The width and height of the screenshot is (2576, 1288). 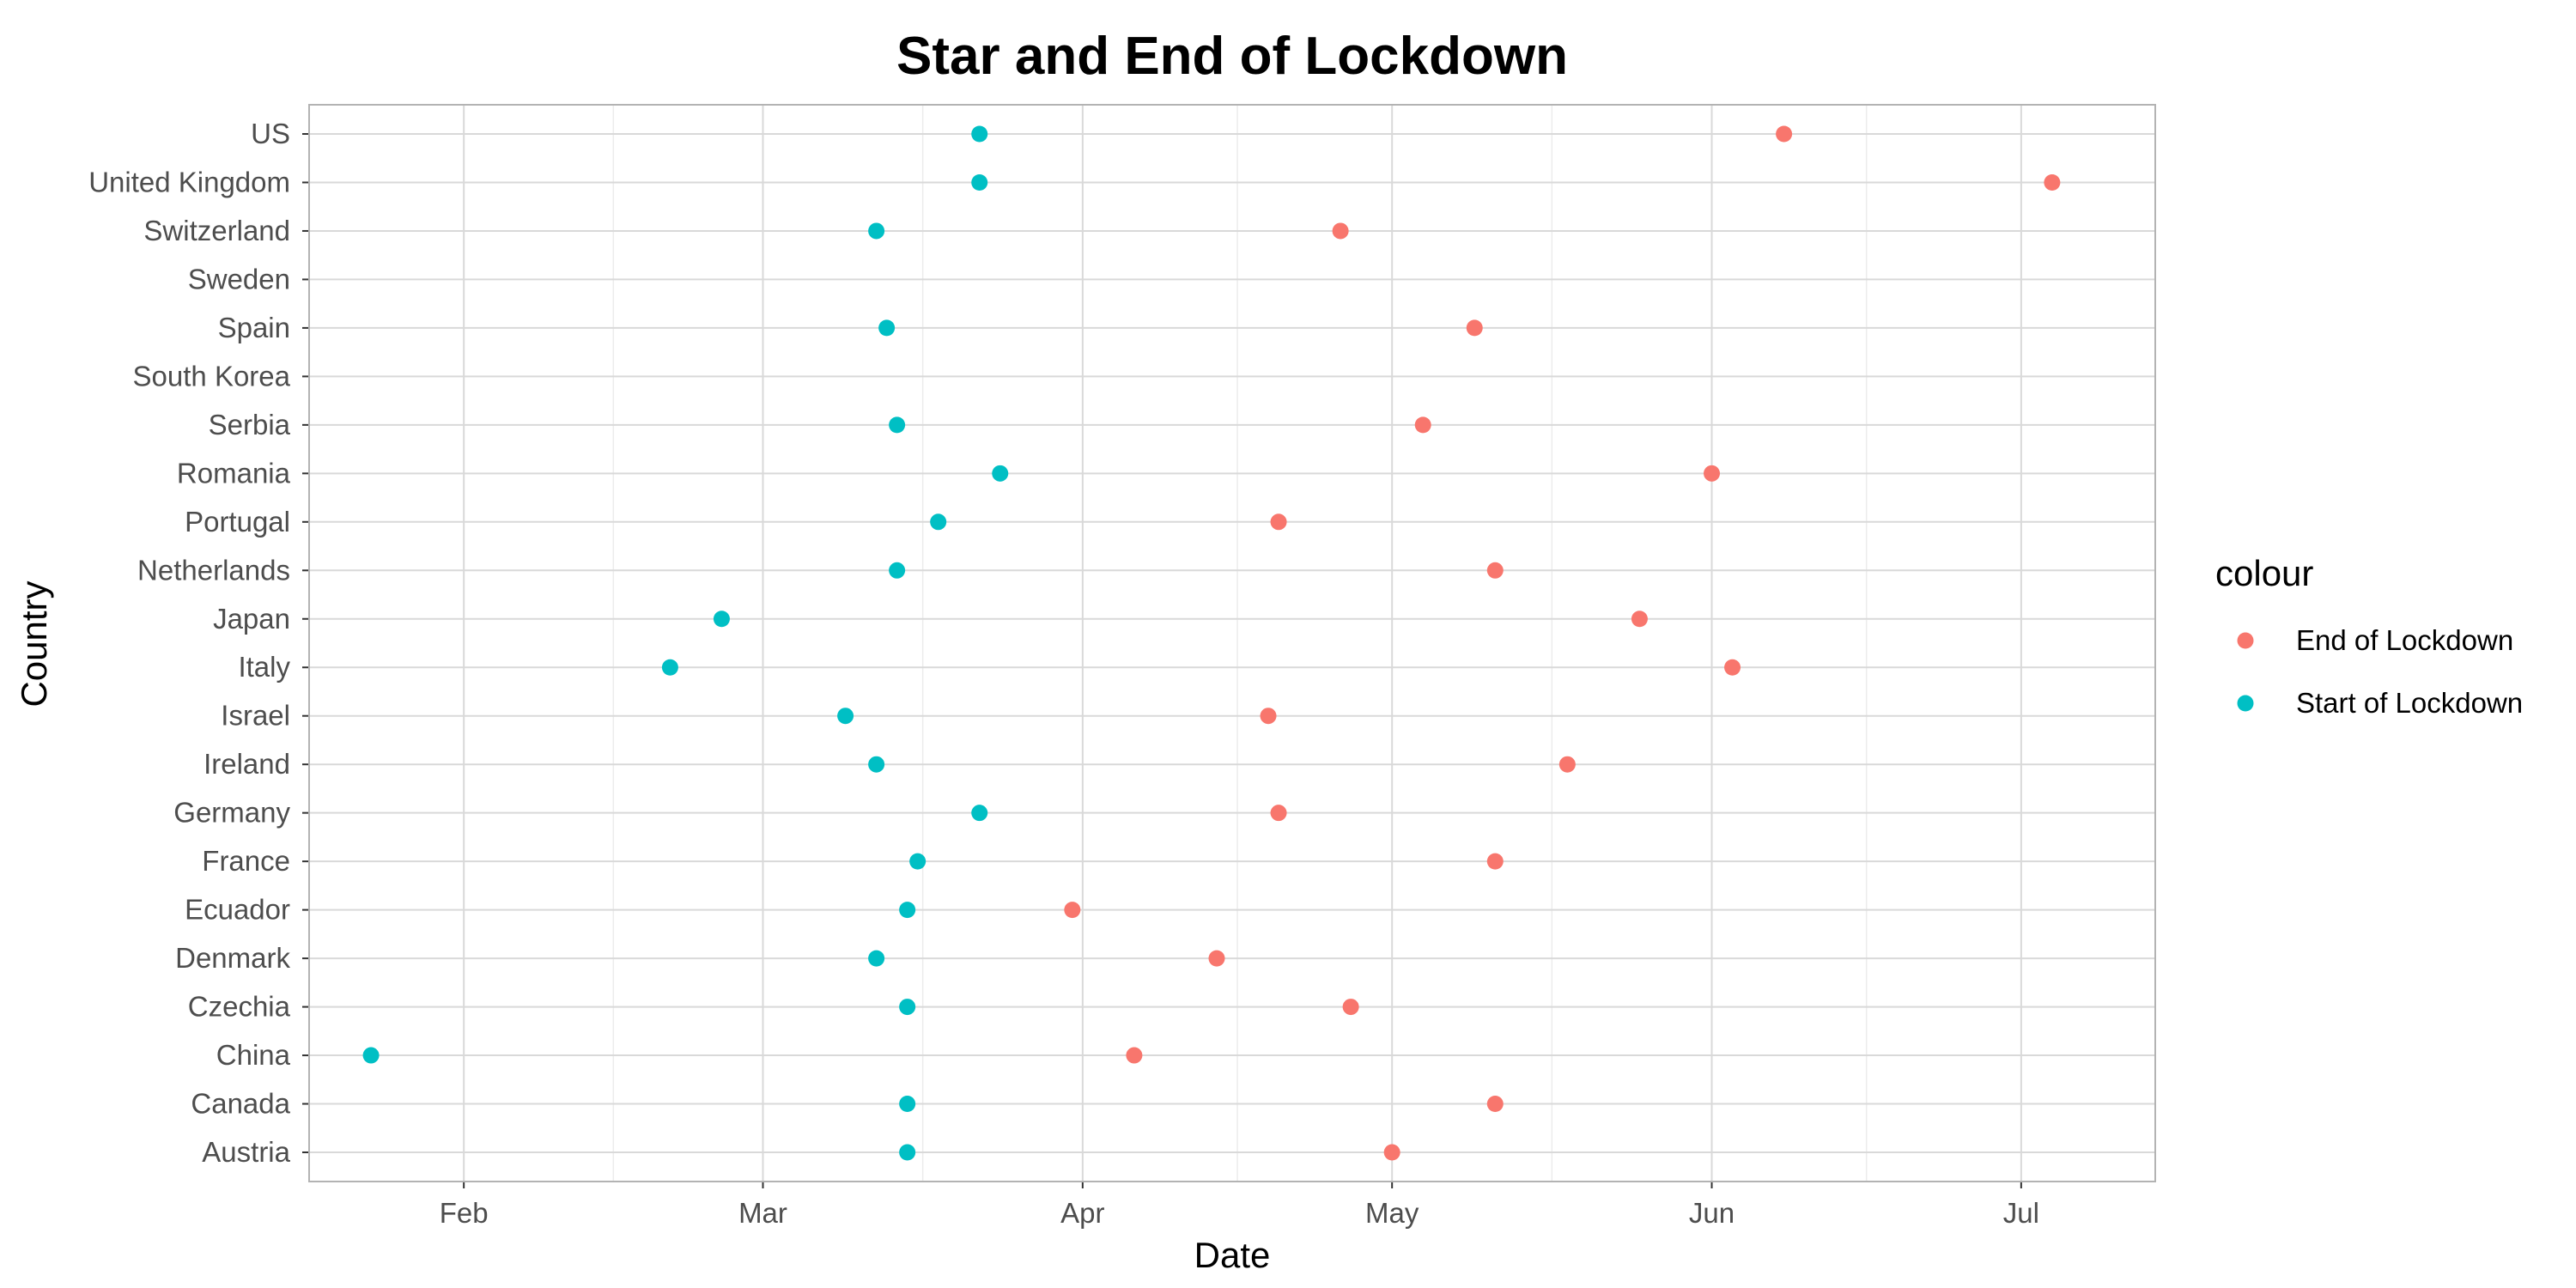 I want to click on y-tick-label: Czechia, so click(x=240, y=1007).